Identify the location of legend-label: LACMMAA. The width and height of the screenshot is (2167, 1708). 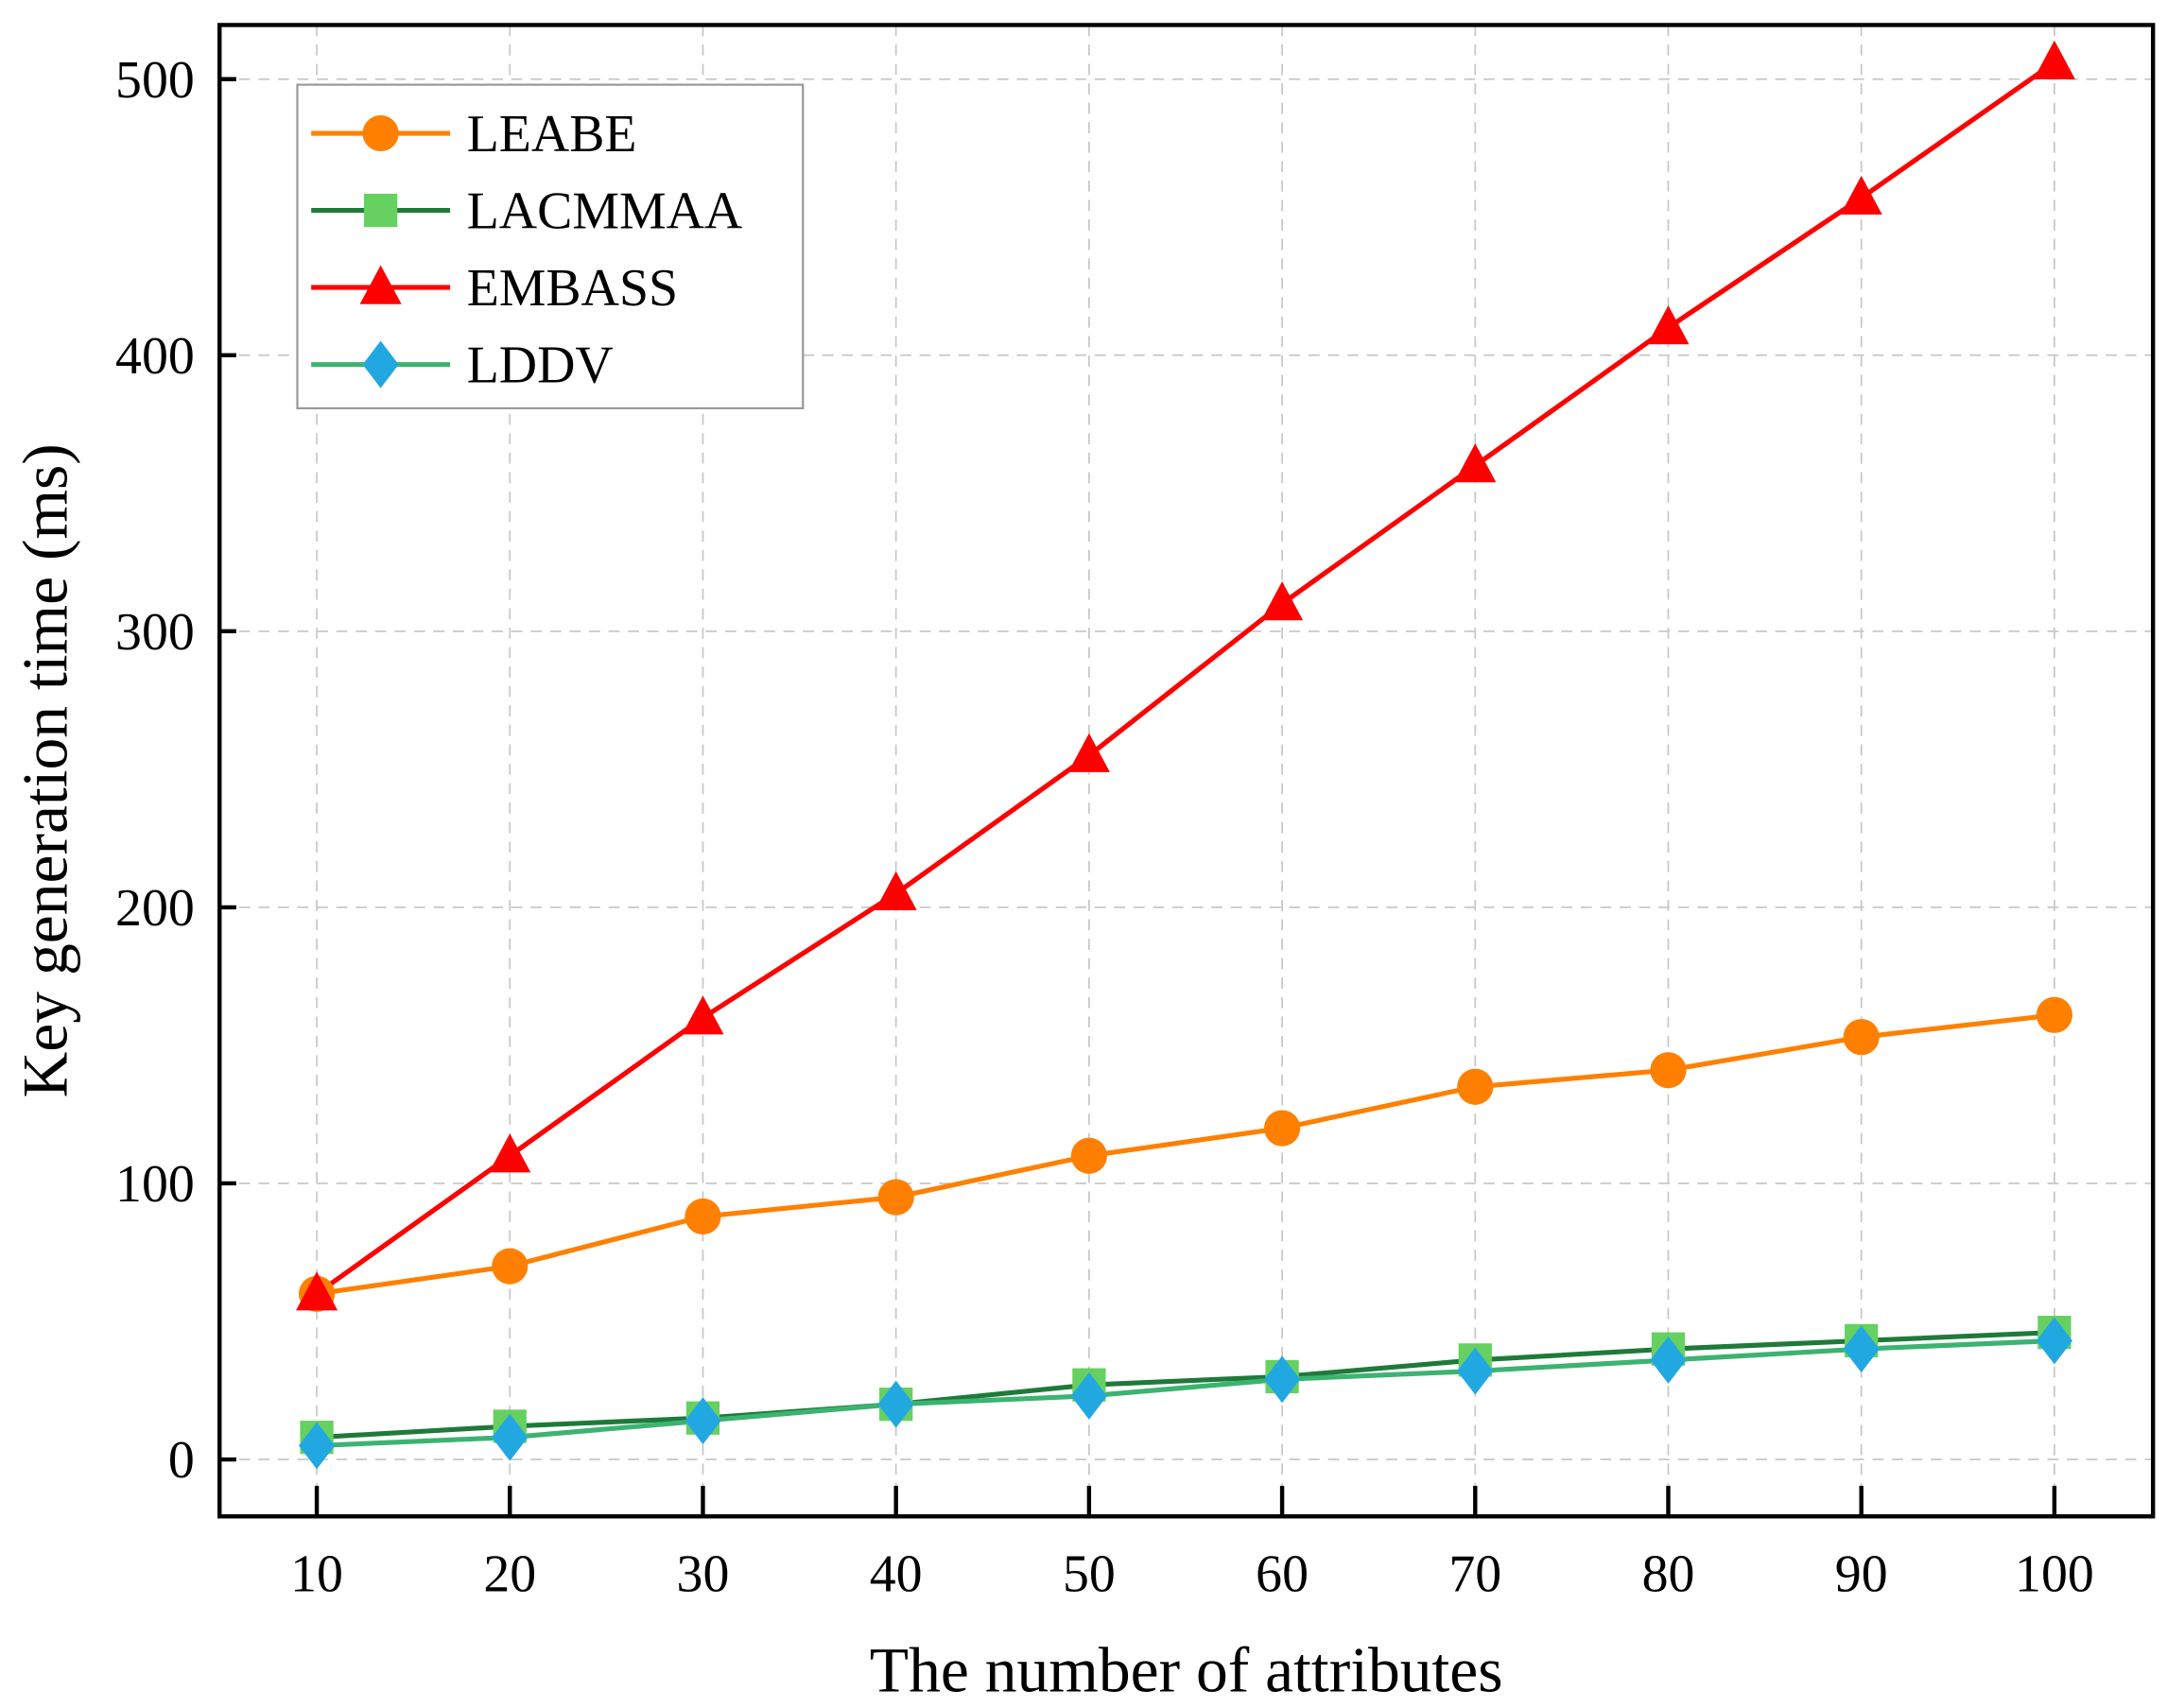
(605, 211).